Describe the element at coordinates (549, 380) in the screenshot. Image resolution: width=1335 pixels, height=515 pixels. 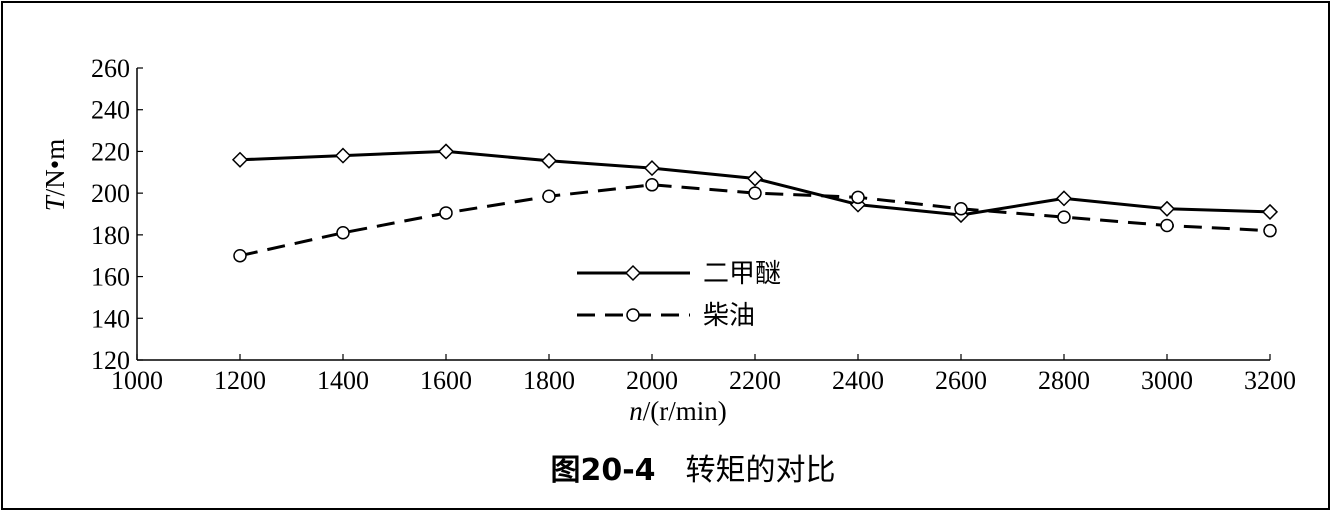
I see `x-tick-label: 1800` at that location.